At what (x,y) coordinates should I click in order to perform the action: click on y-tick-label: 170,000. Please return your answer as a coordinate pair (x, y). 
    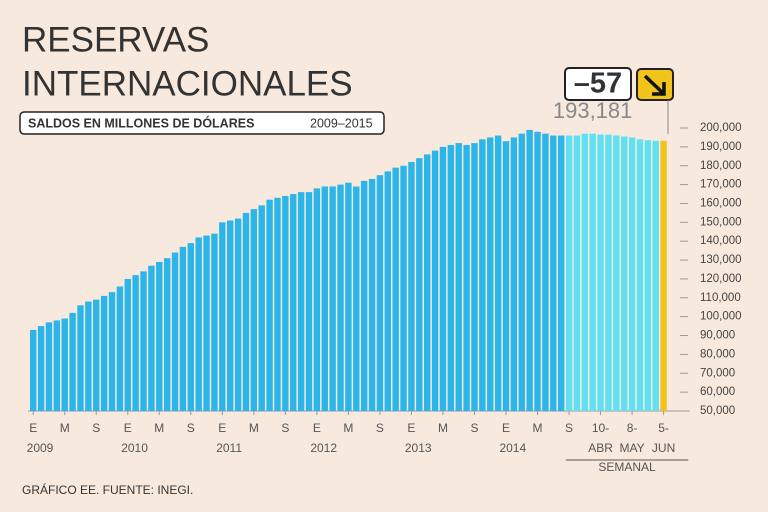
    Looking at the image, I should click on (721, 185).